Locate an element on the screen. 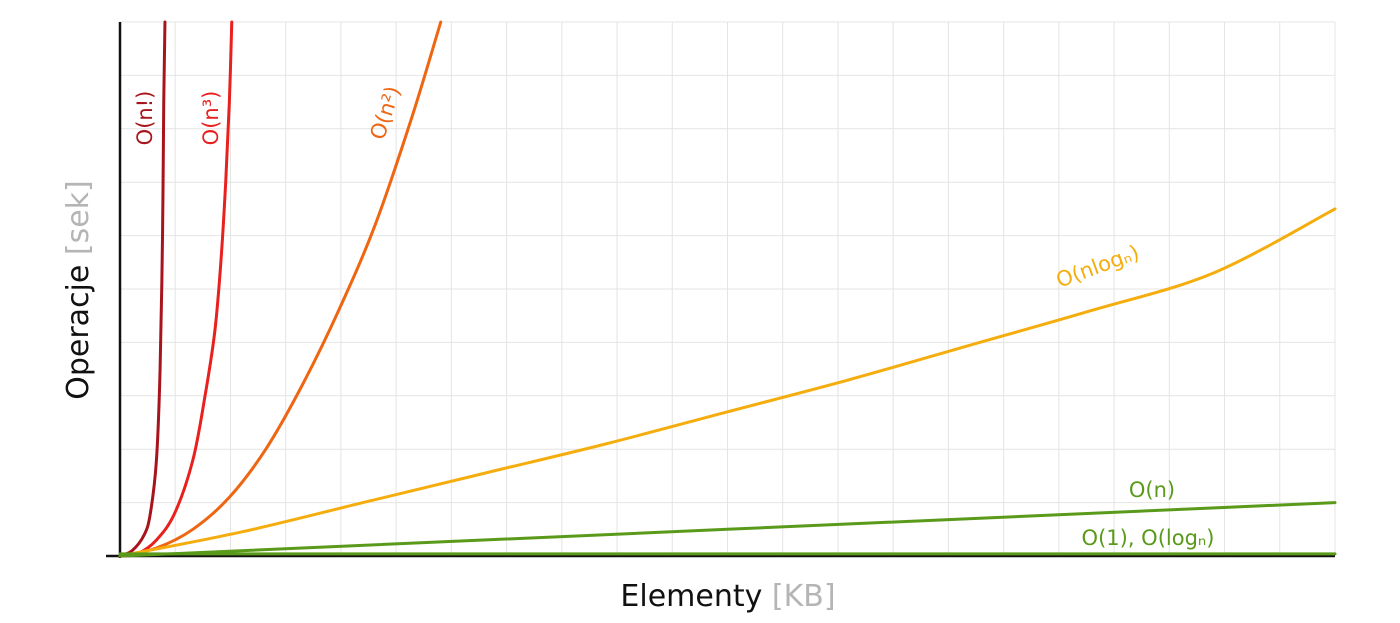 The height and width of the screenshot is (623, 1400). series-label-o-nlog: O(nlogₙ) is located at coordinates (1098, 266).